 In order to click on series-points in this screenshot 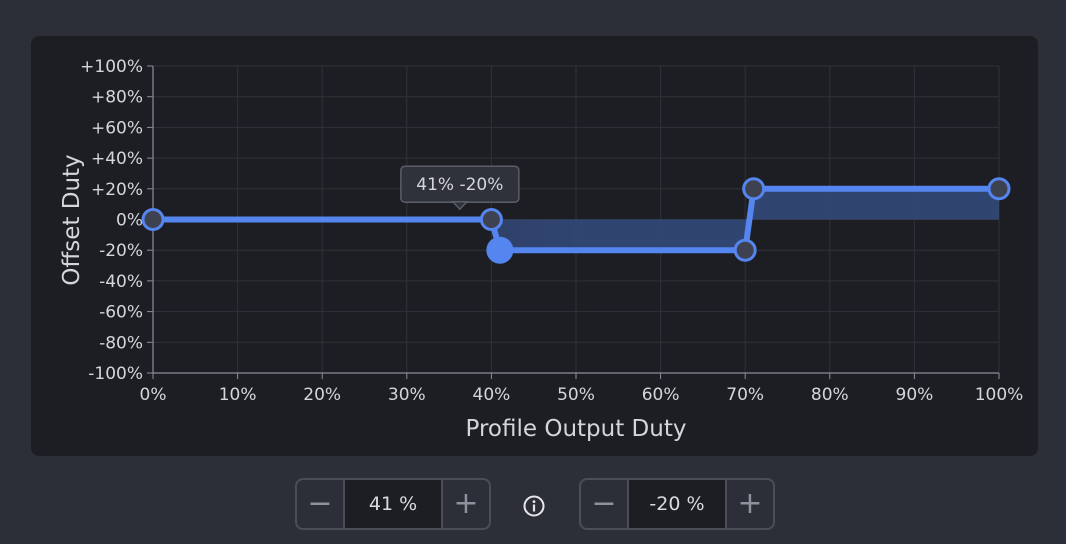, I will do `click(576, 220)`.